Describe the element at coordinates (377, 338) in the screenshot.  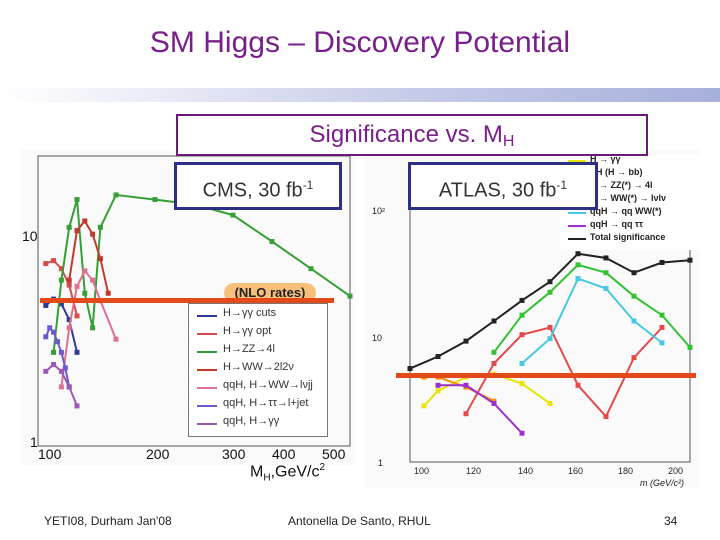
I see `atlas-ytick-10: 10` at that location.